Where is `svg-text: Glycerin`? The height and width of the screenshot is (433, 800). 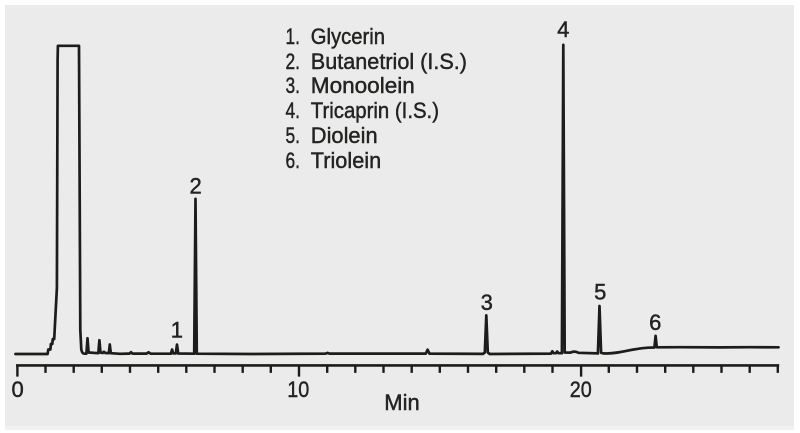 svg-text: Glycerin is located at coordinates (348, 36).